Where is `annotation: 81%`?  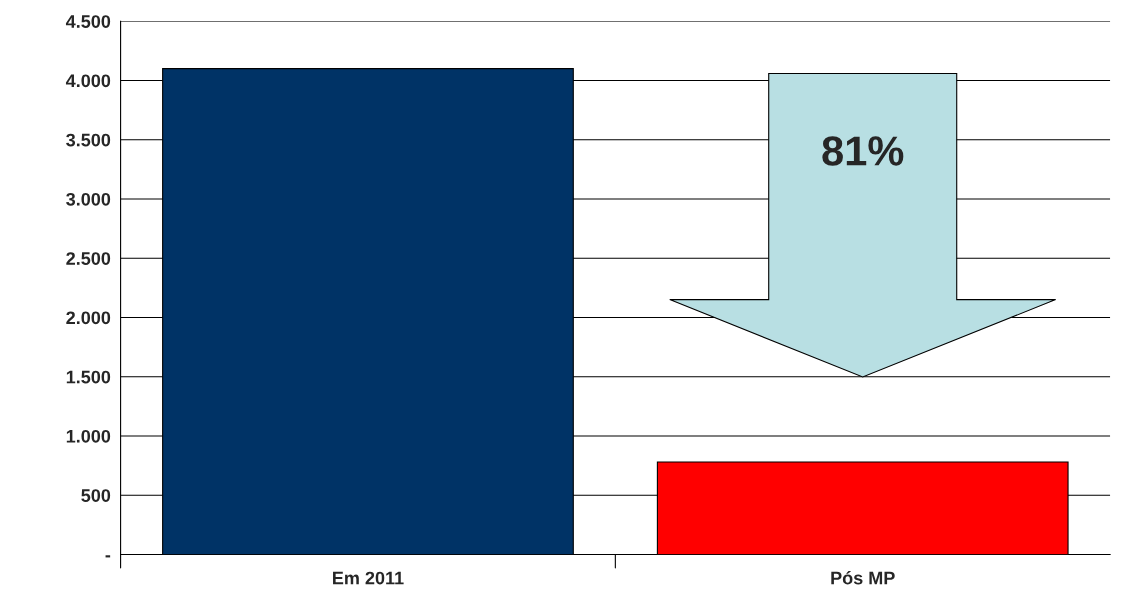
annotation: 81% is located at coordinates (863, 151).